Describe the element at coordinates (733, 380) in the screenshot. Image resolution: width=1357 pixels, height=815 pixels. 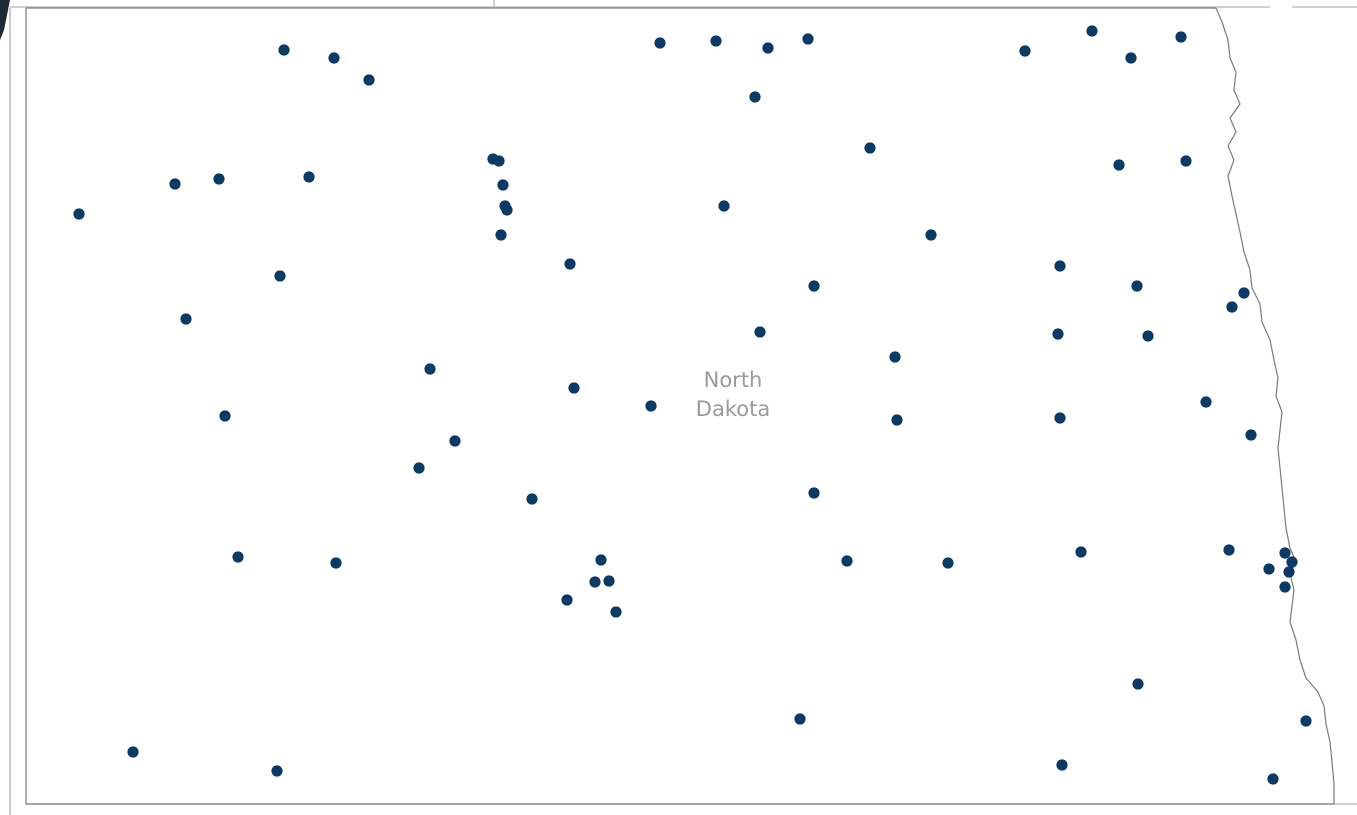
I see `state-label-line1: North` at that location.